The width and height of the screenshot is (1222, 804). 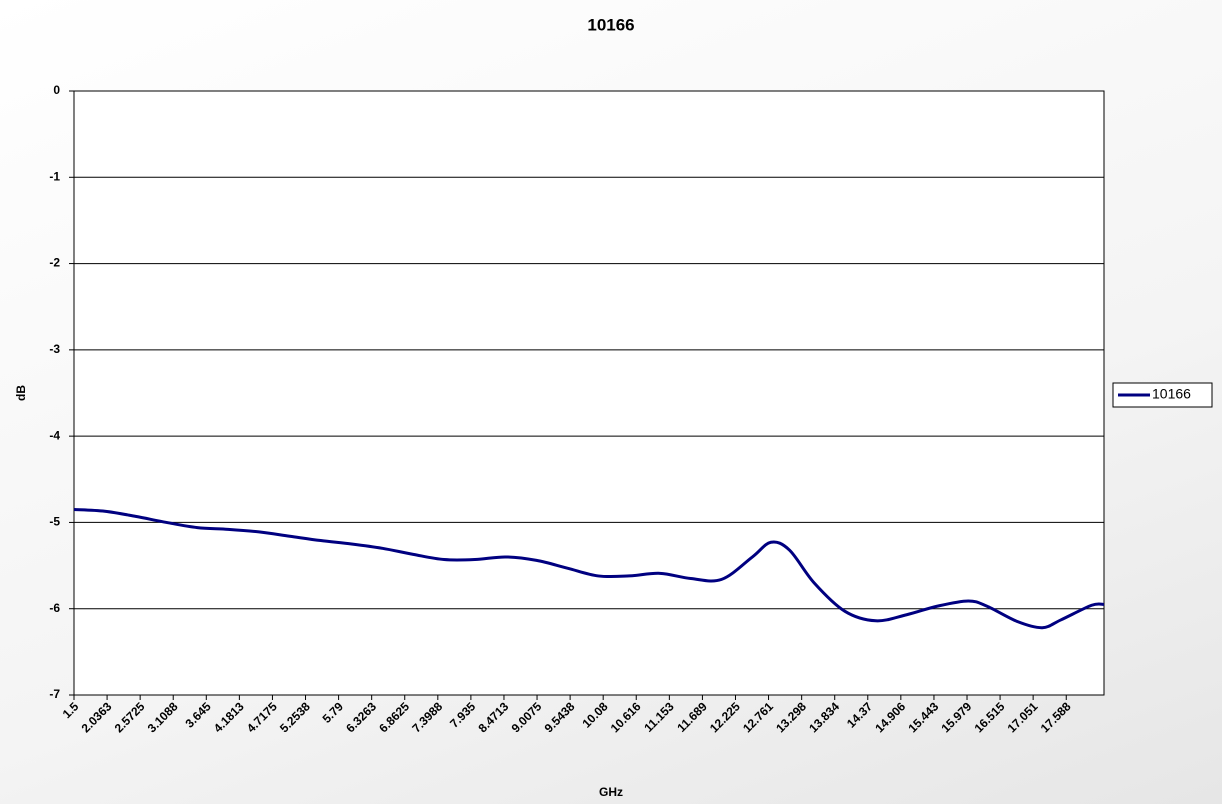 I want to click on y-tick-label: 0, so click(x=56, y=90).